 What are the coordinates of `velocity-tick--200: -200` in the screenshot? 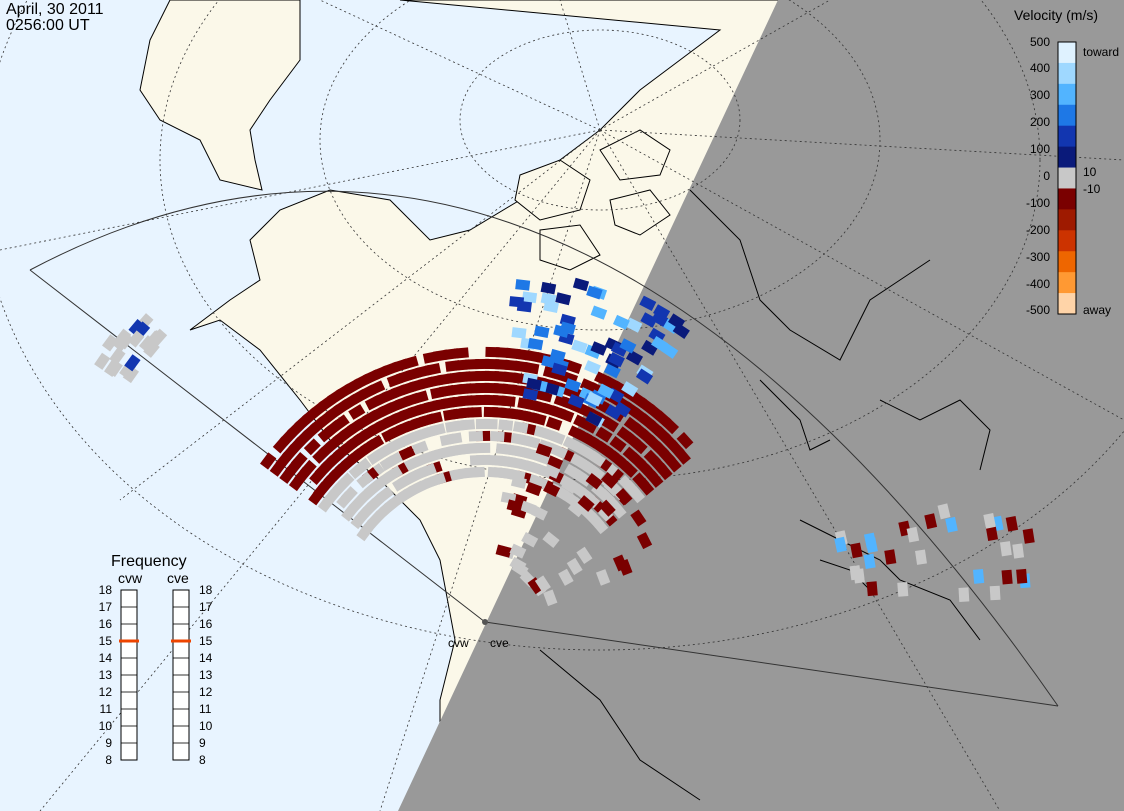 It's located at (1038, 230).